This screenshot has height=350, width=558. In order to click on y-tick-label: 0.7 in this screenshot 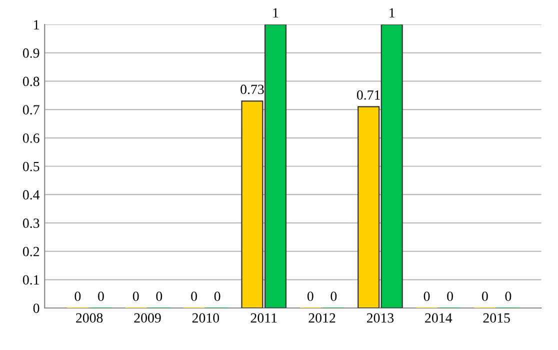, I will do `click(31, 110)`.